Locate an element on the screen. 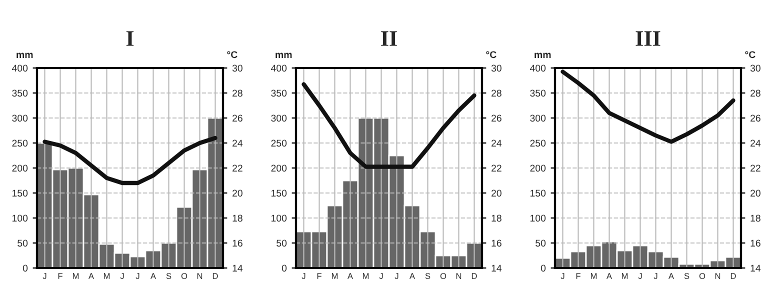  chart-title: II is located at coordinates (389, 38).